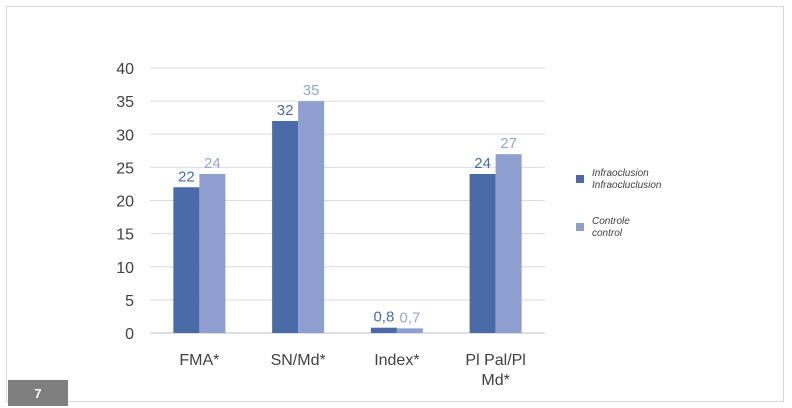  I want to click on data-label: 27, so click(508, 143).